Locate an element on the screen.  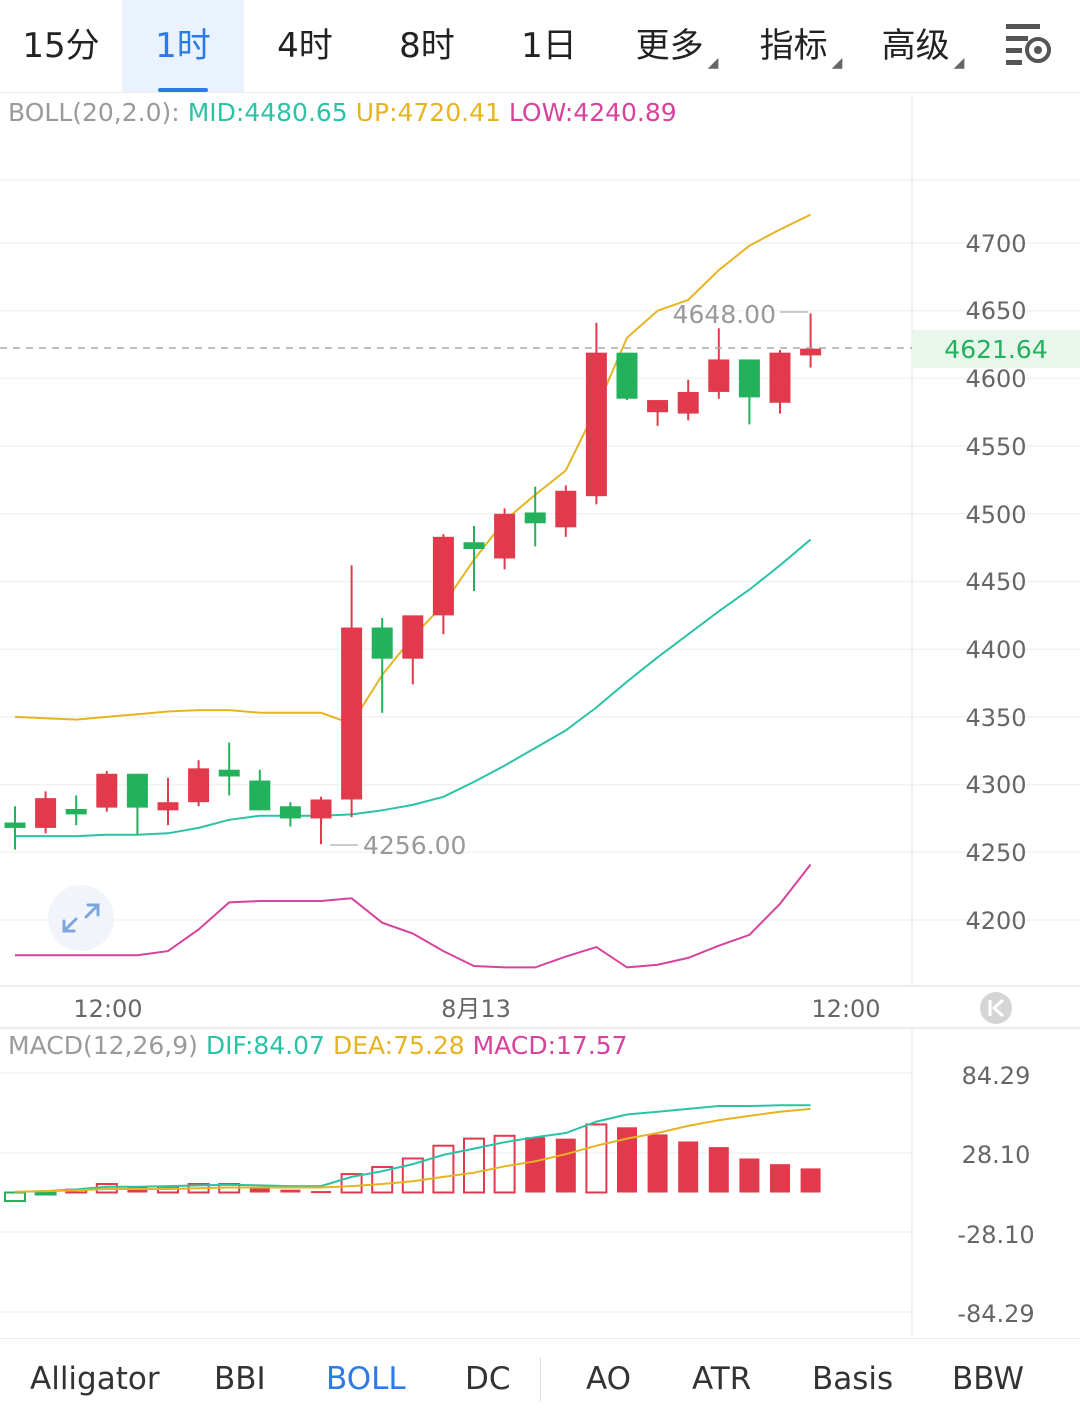
macd-y-tick-label: -84.29 is located at coordinates (995, 1314).